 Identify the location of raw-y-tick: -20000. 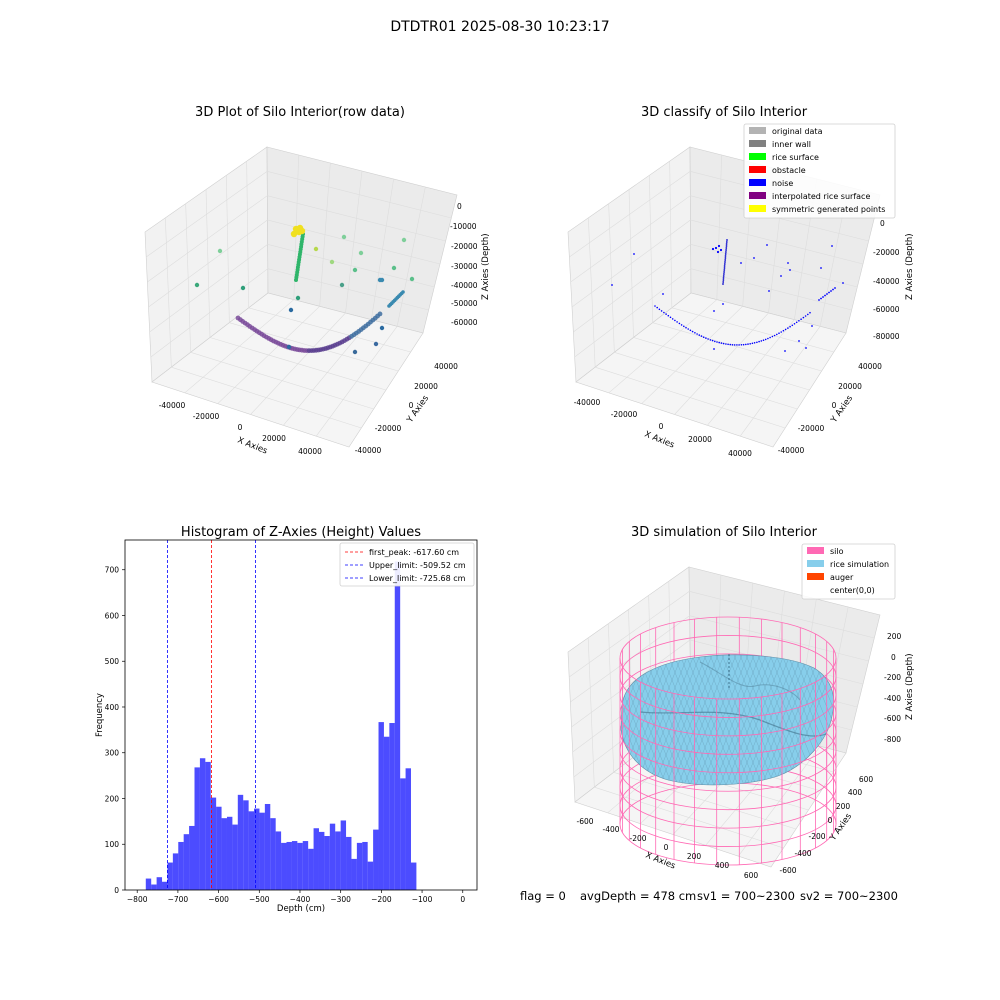
(388, 428).